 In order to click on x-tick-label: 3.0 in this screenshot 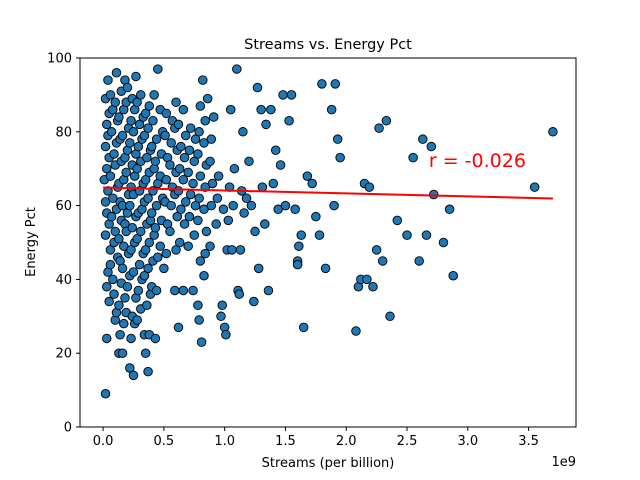, I will do `click(467, 441)`.